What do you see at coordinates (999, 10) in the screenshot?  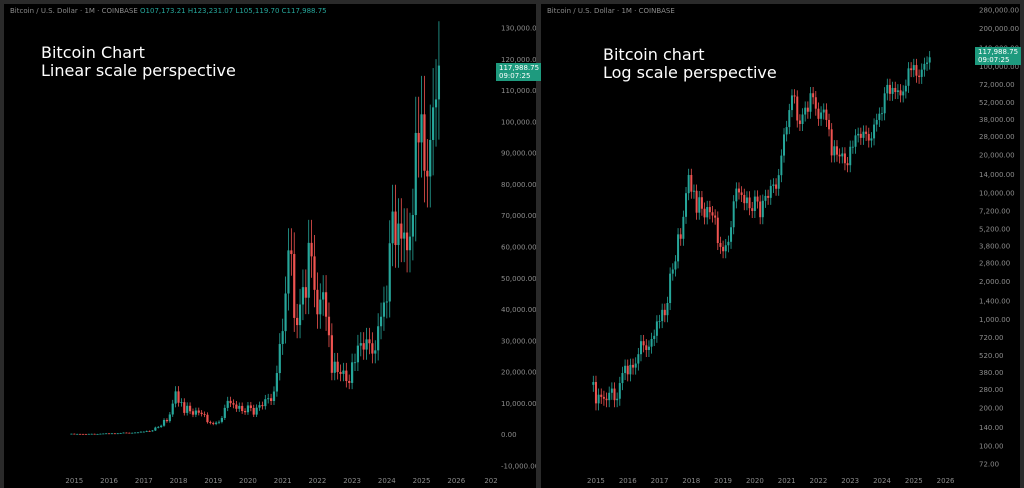 I see `y-tick-label: 280,000.00` at bounding box center [999, 10].